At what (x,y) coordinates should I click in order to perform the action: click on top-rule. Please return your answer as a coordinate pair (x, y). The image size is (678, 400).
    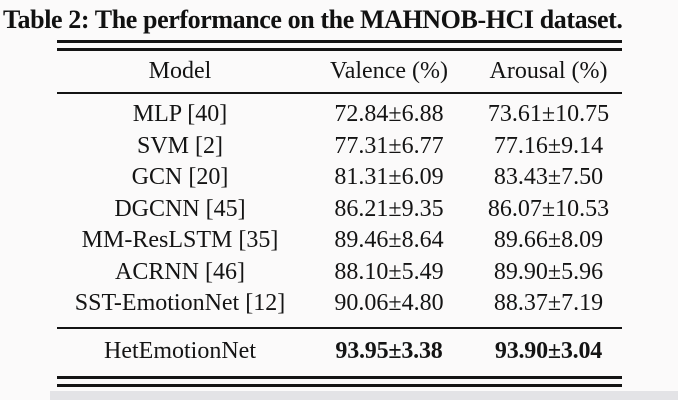
    Looking at the image, I should click on (339, 45).